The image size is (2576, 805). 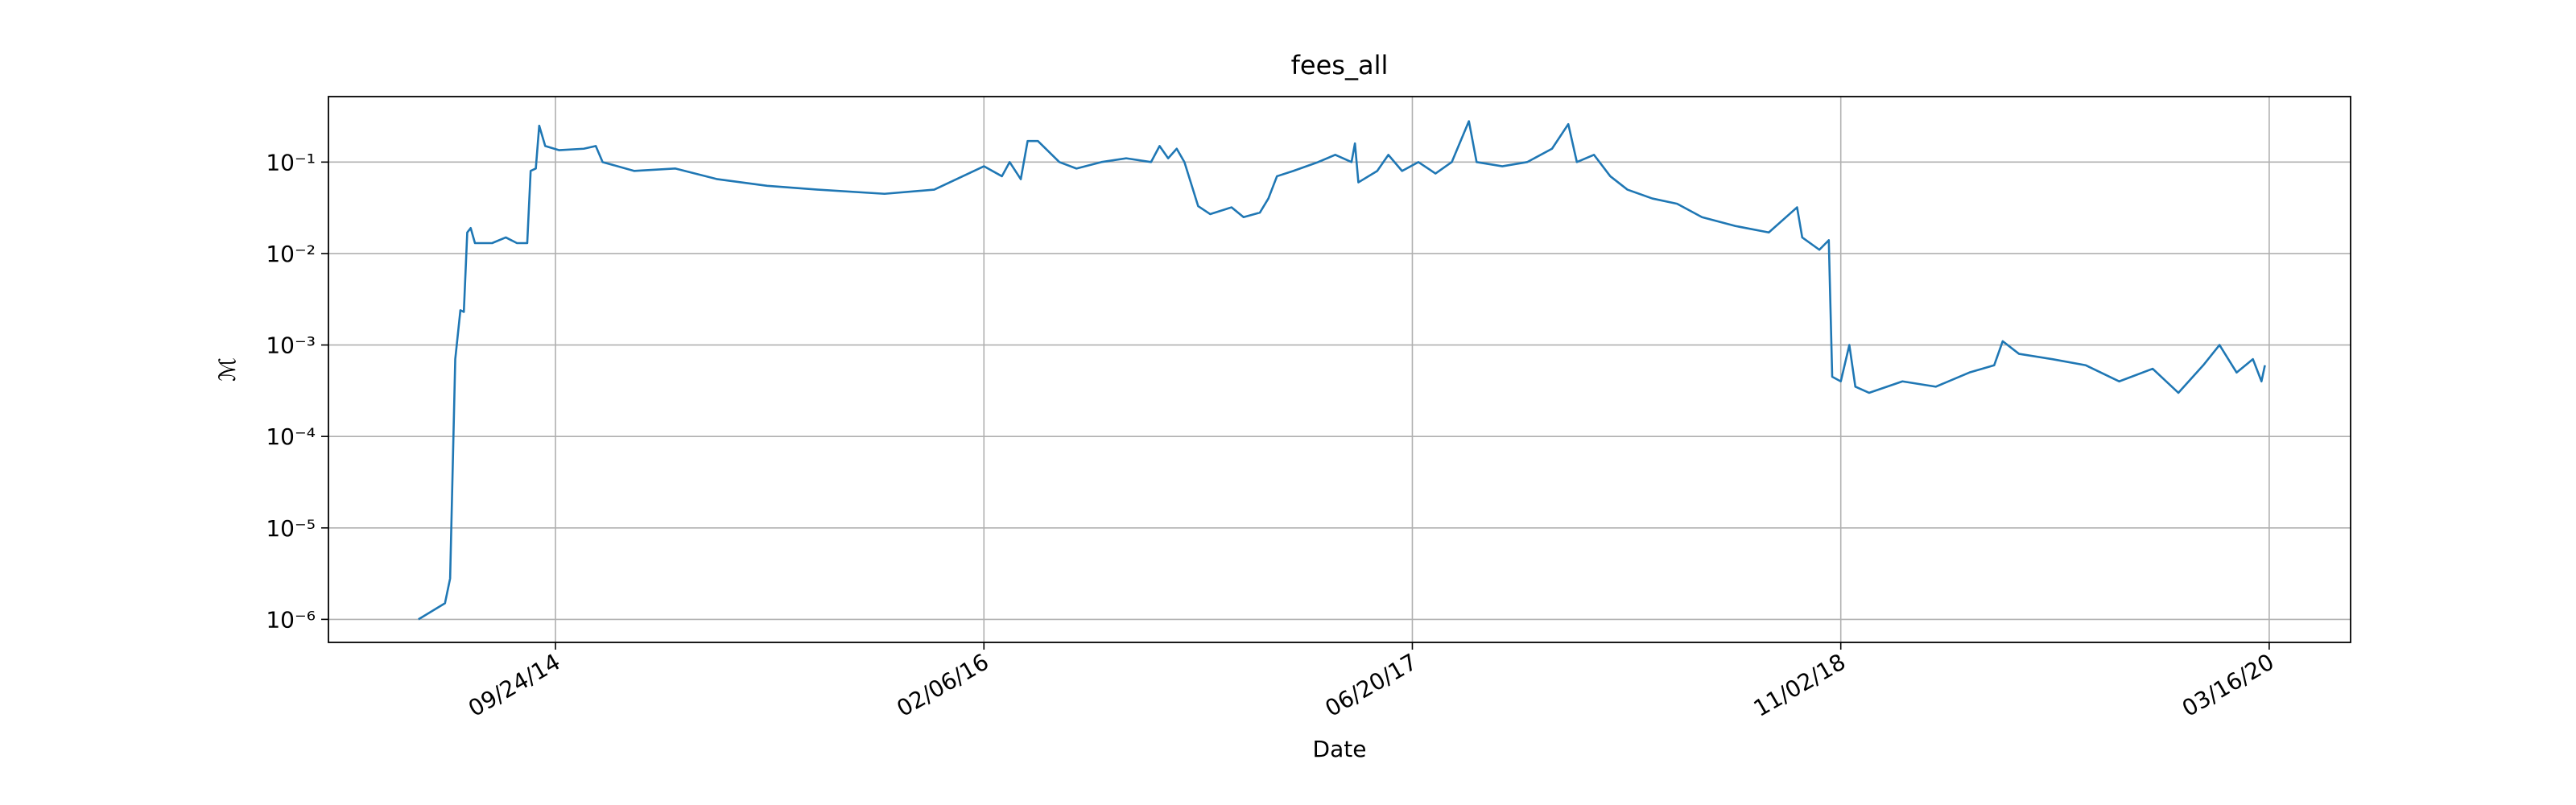 What do you see at coordinates (291, 162) in the screenshot?
I see `y-tick-label: 10⁻¹` at bounding box center [291, 162].